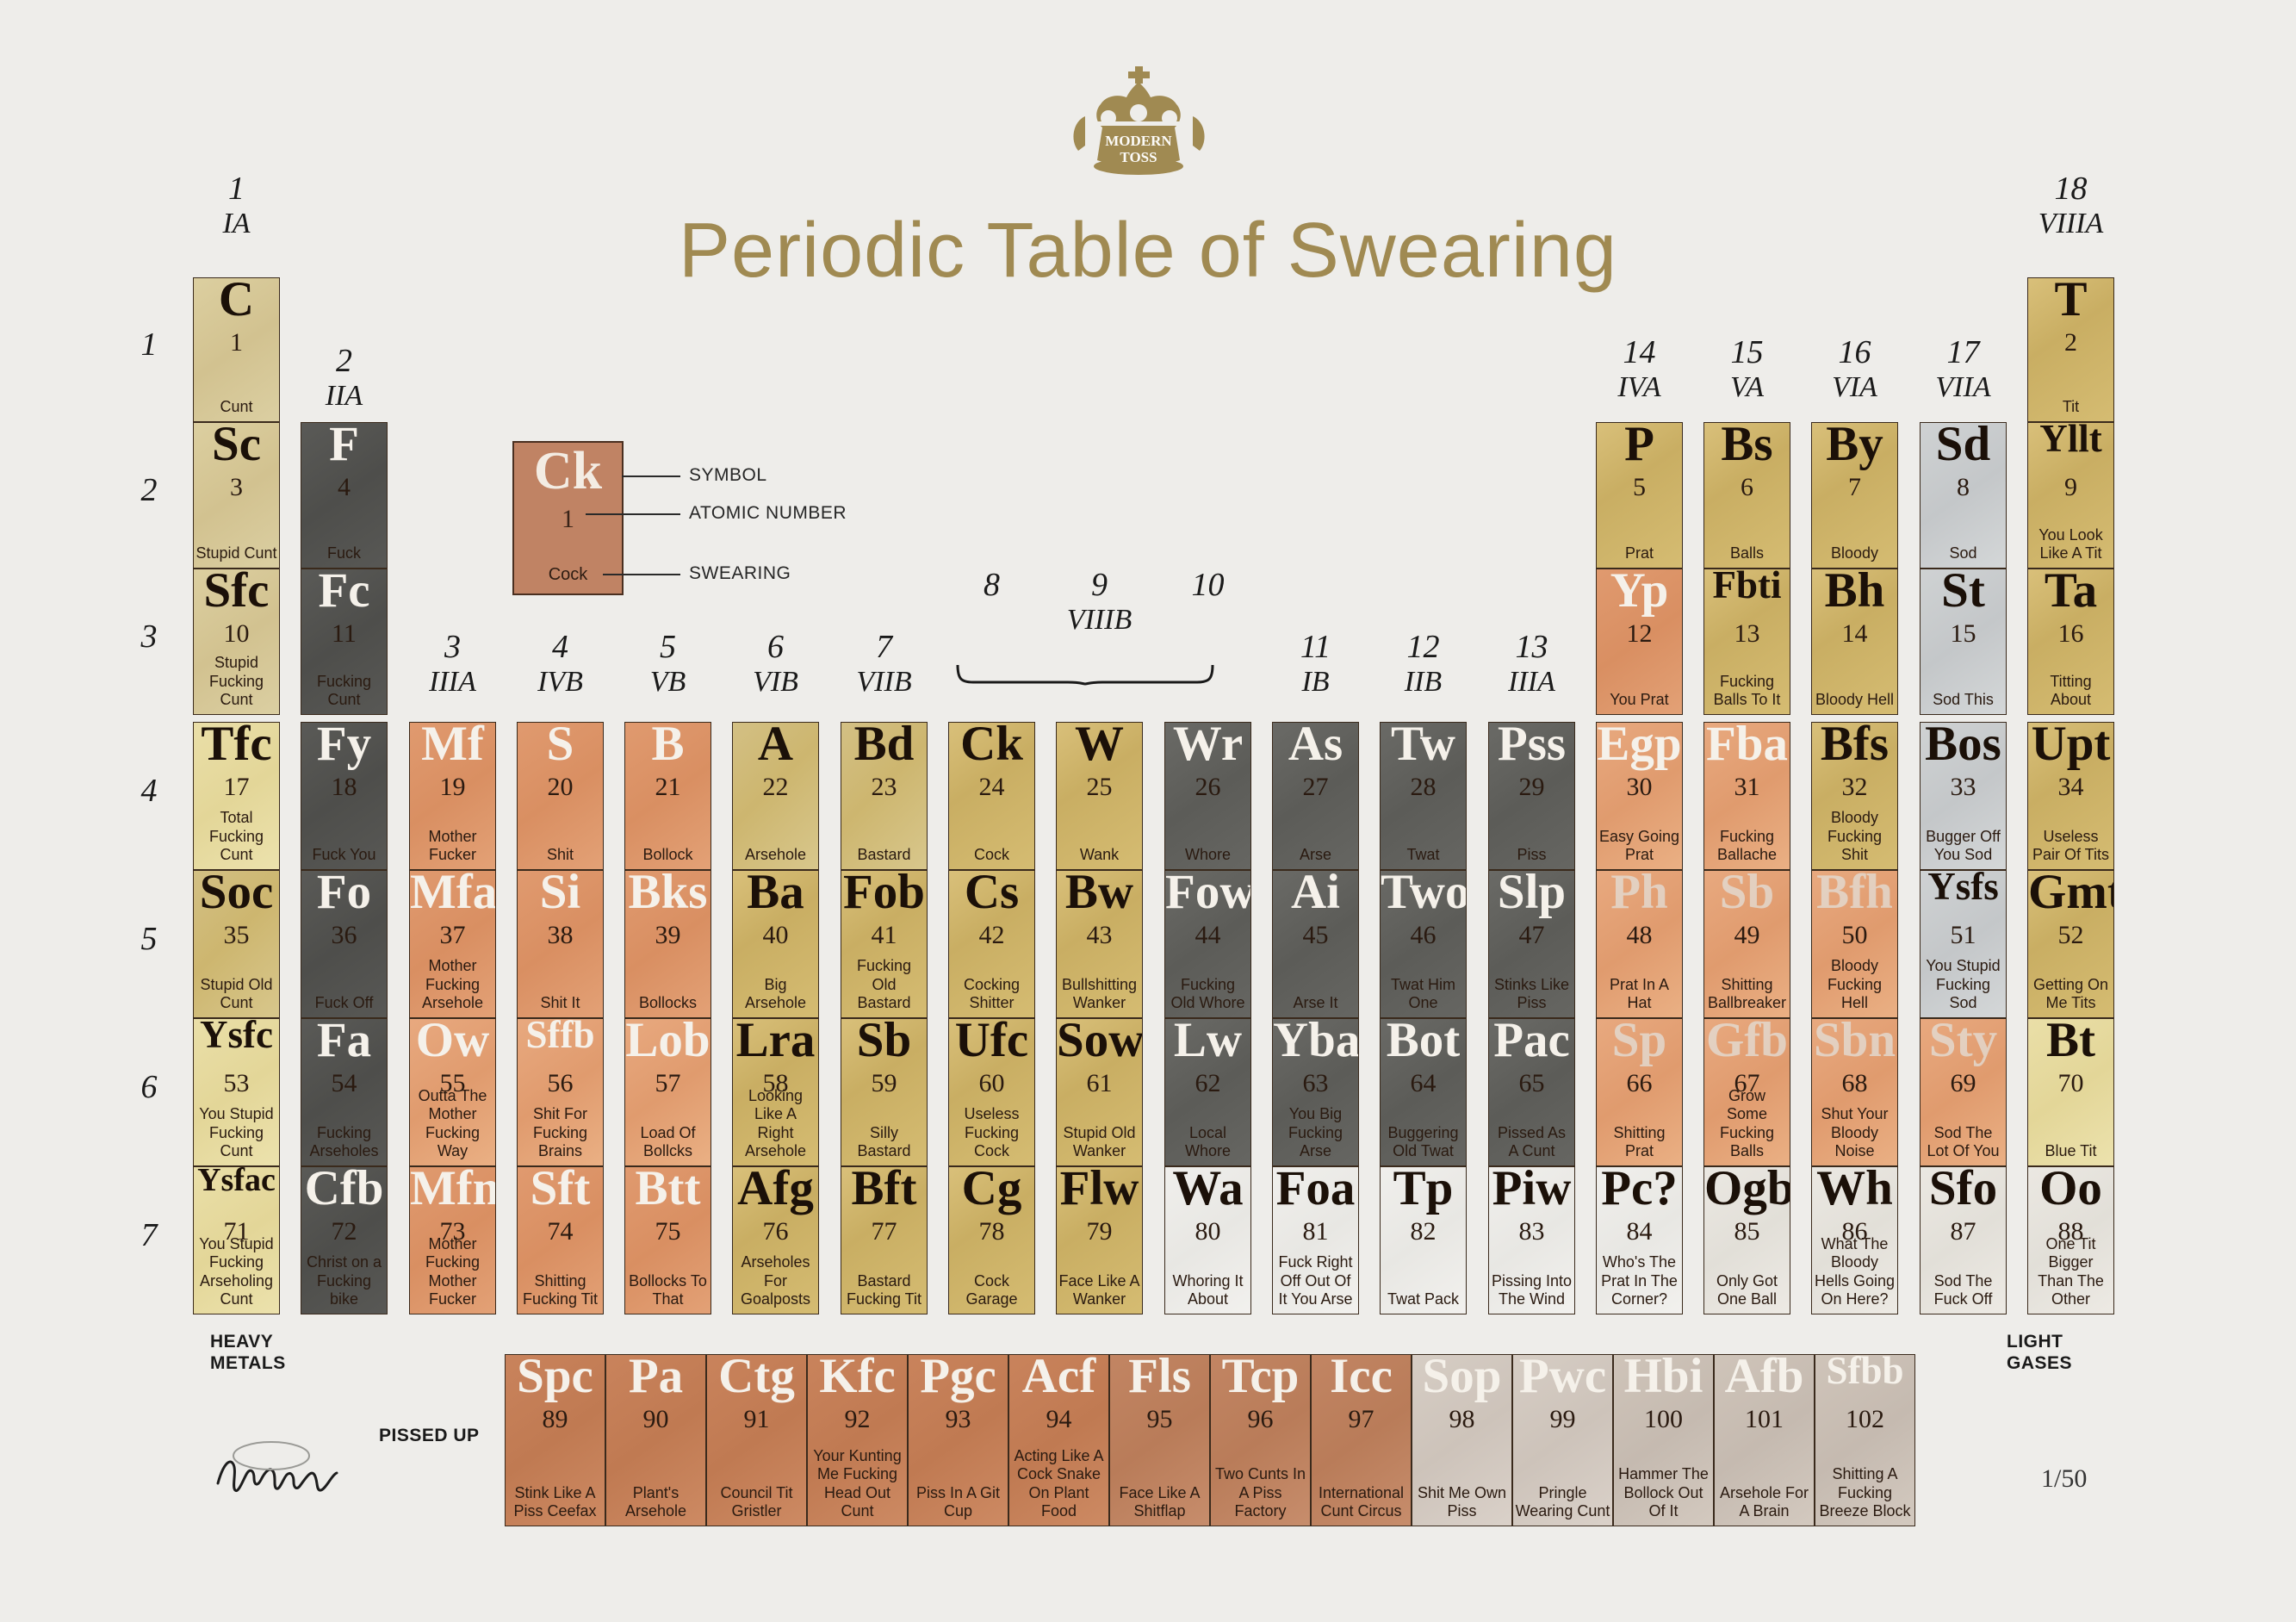 Image resolution: width=2296 pixels, height=1622 pixels. I want to click on element-cell: As 27 Arse, so click(1315, 796).